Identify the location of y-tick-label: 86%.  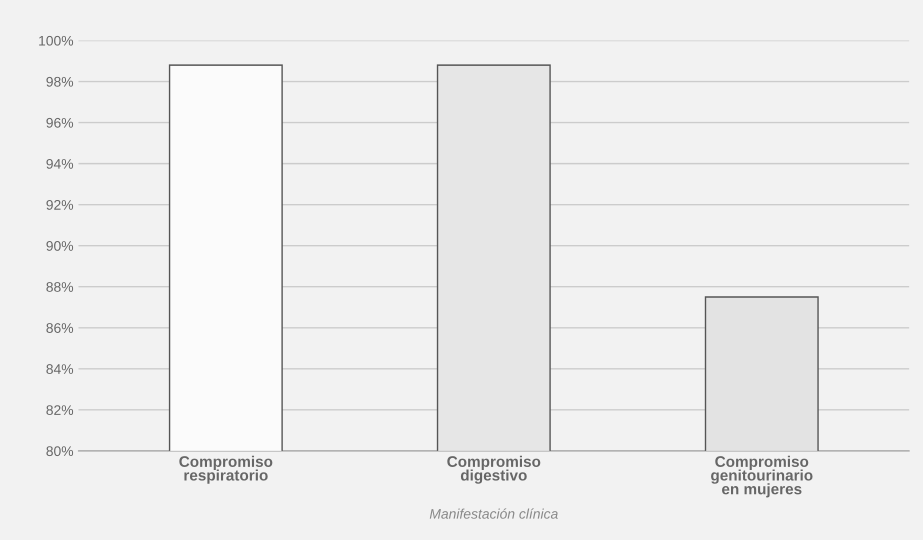
(60, 328).